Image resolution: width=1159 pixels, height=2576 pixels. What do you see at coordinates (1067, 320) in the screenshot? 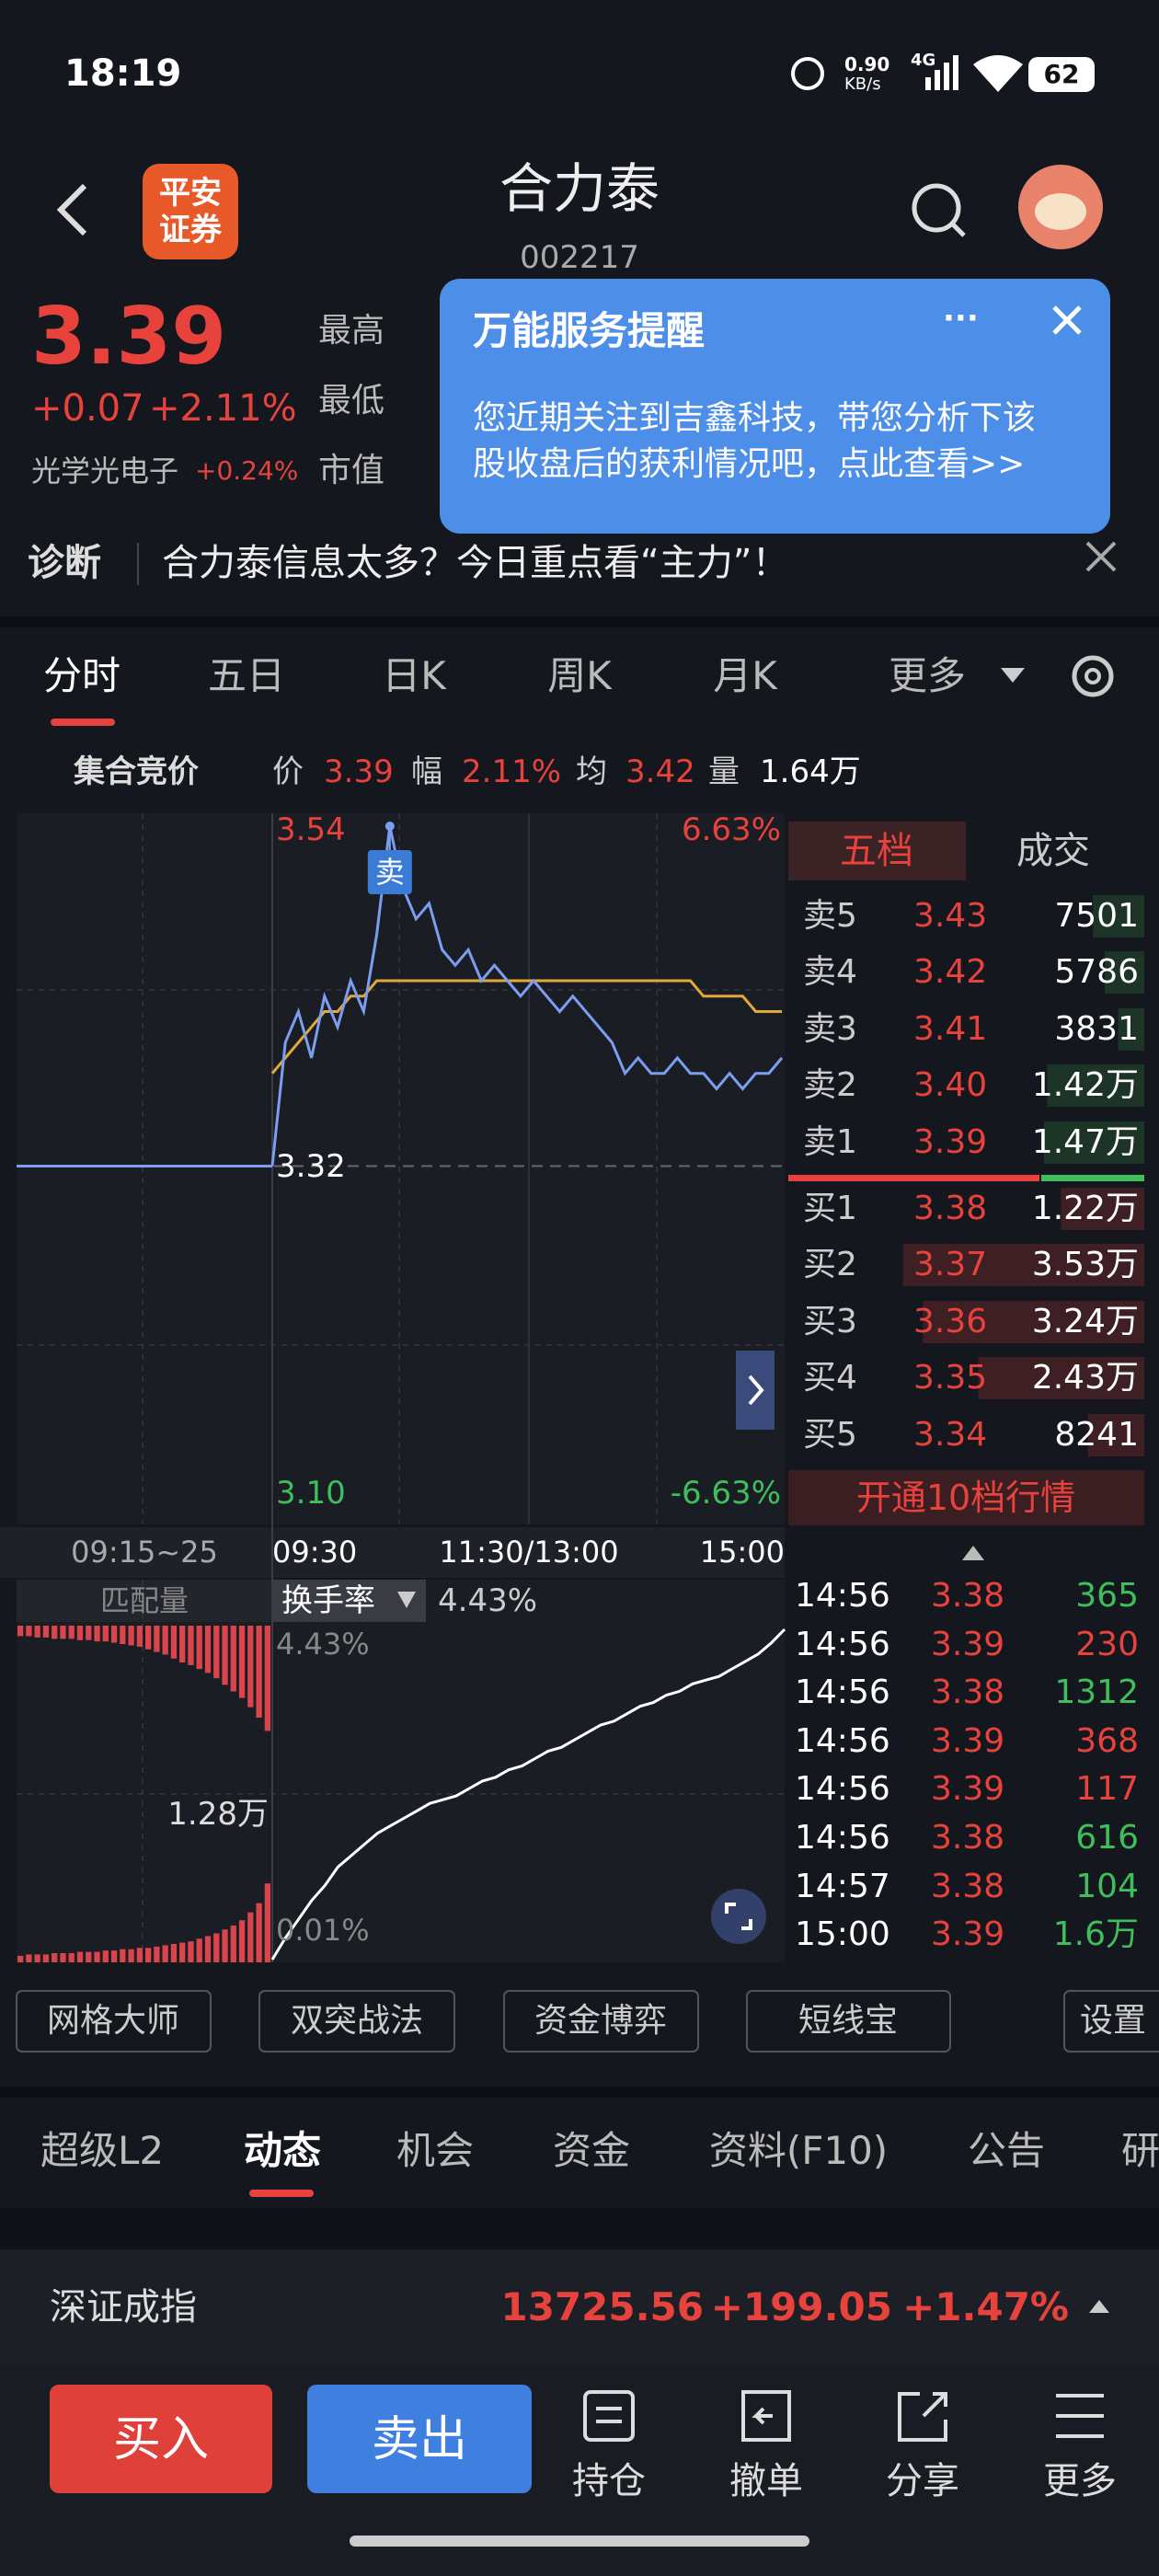
I see `popup-close` at bounding box center [1067, 320].